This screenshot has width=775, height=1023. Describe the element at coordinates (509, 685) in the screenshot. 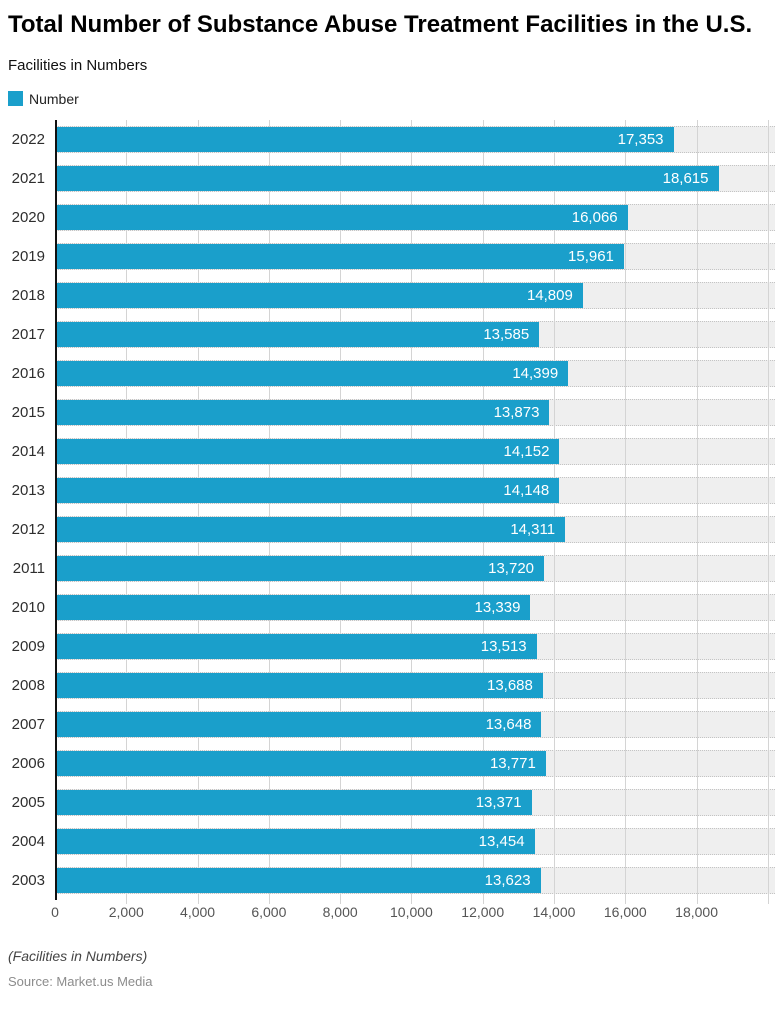

I see `bar-value-label: 13,688` at that location.